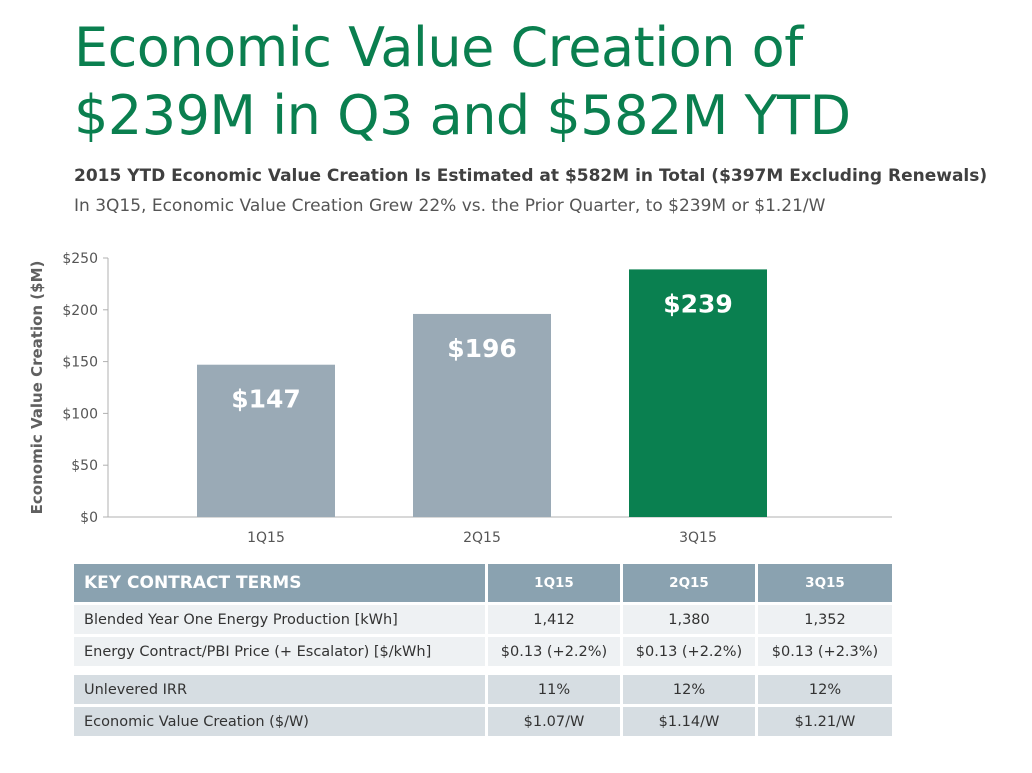  I want to click on table-header-row: KEY CONTRACT TERMS 1Q15 2Q15 3Q15, so click(483, 584).